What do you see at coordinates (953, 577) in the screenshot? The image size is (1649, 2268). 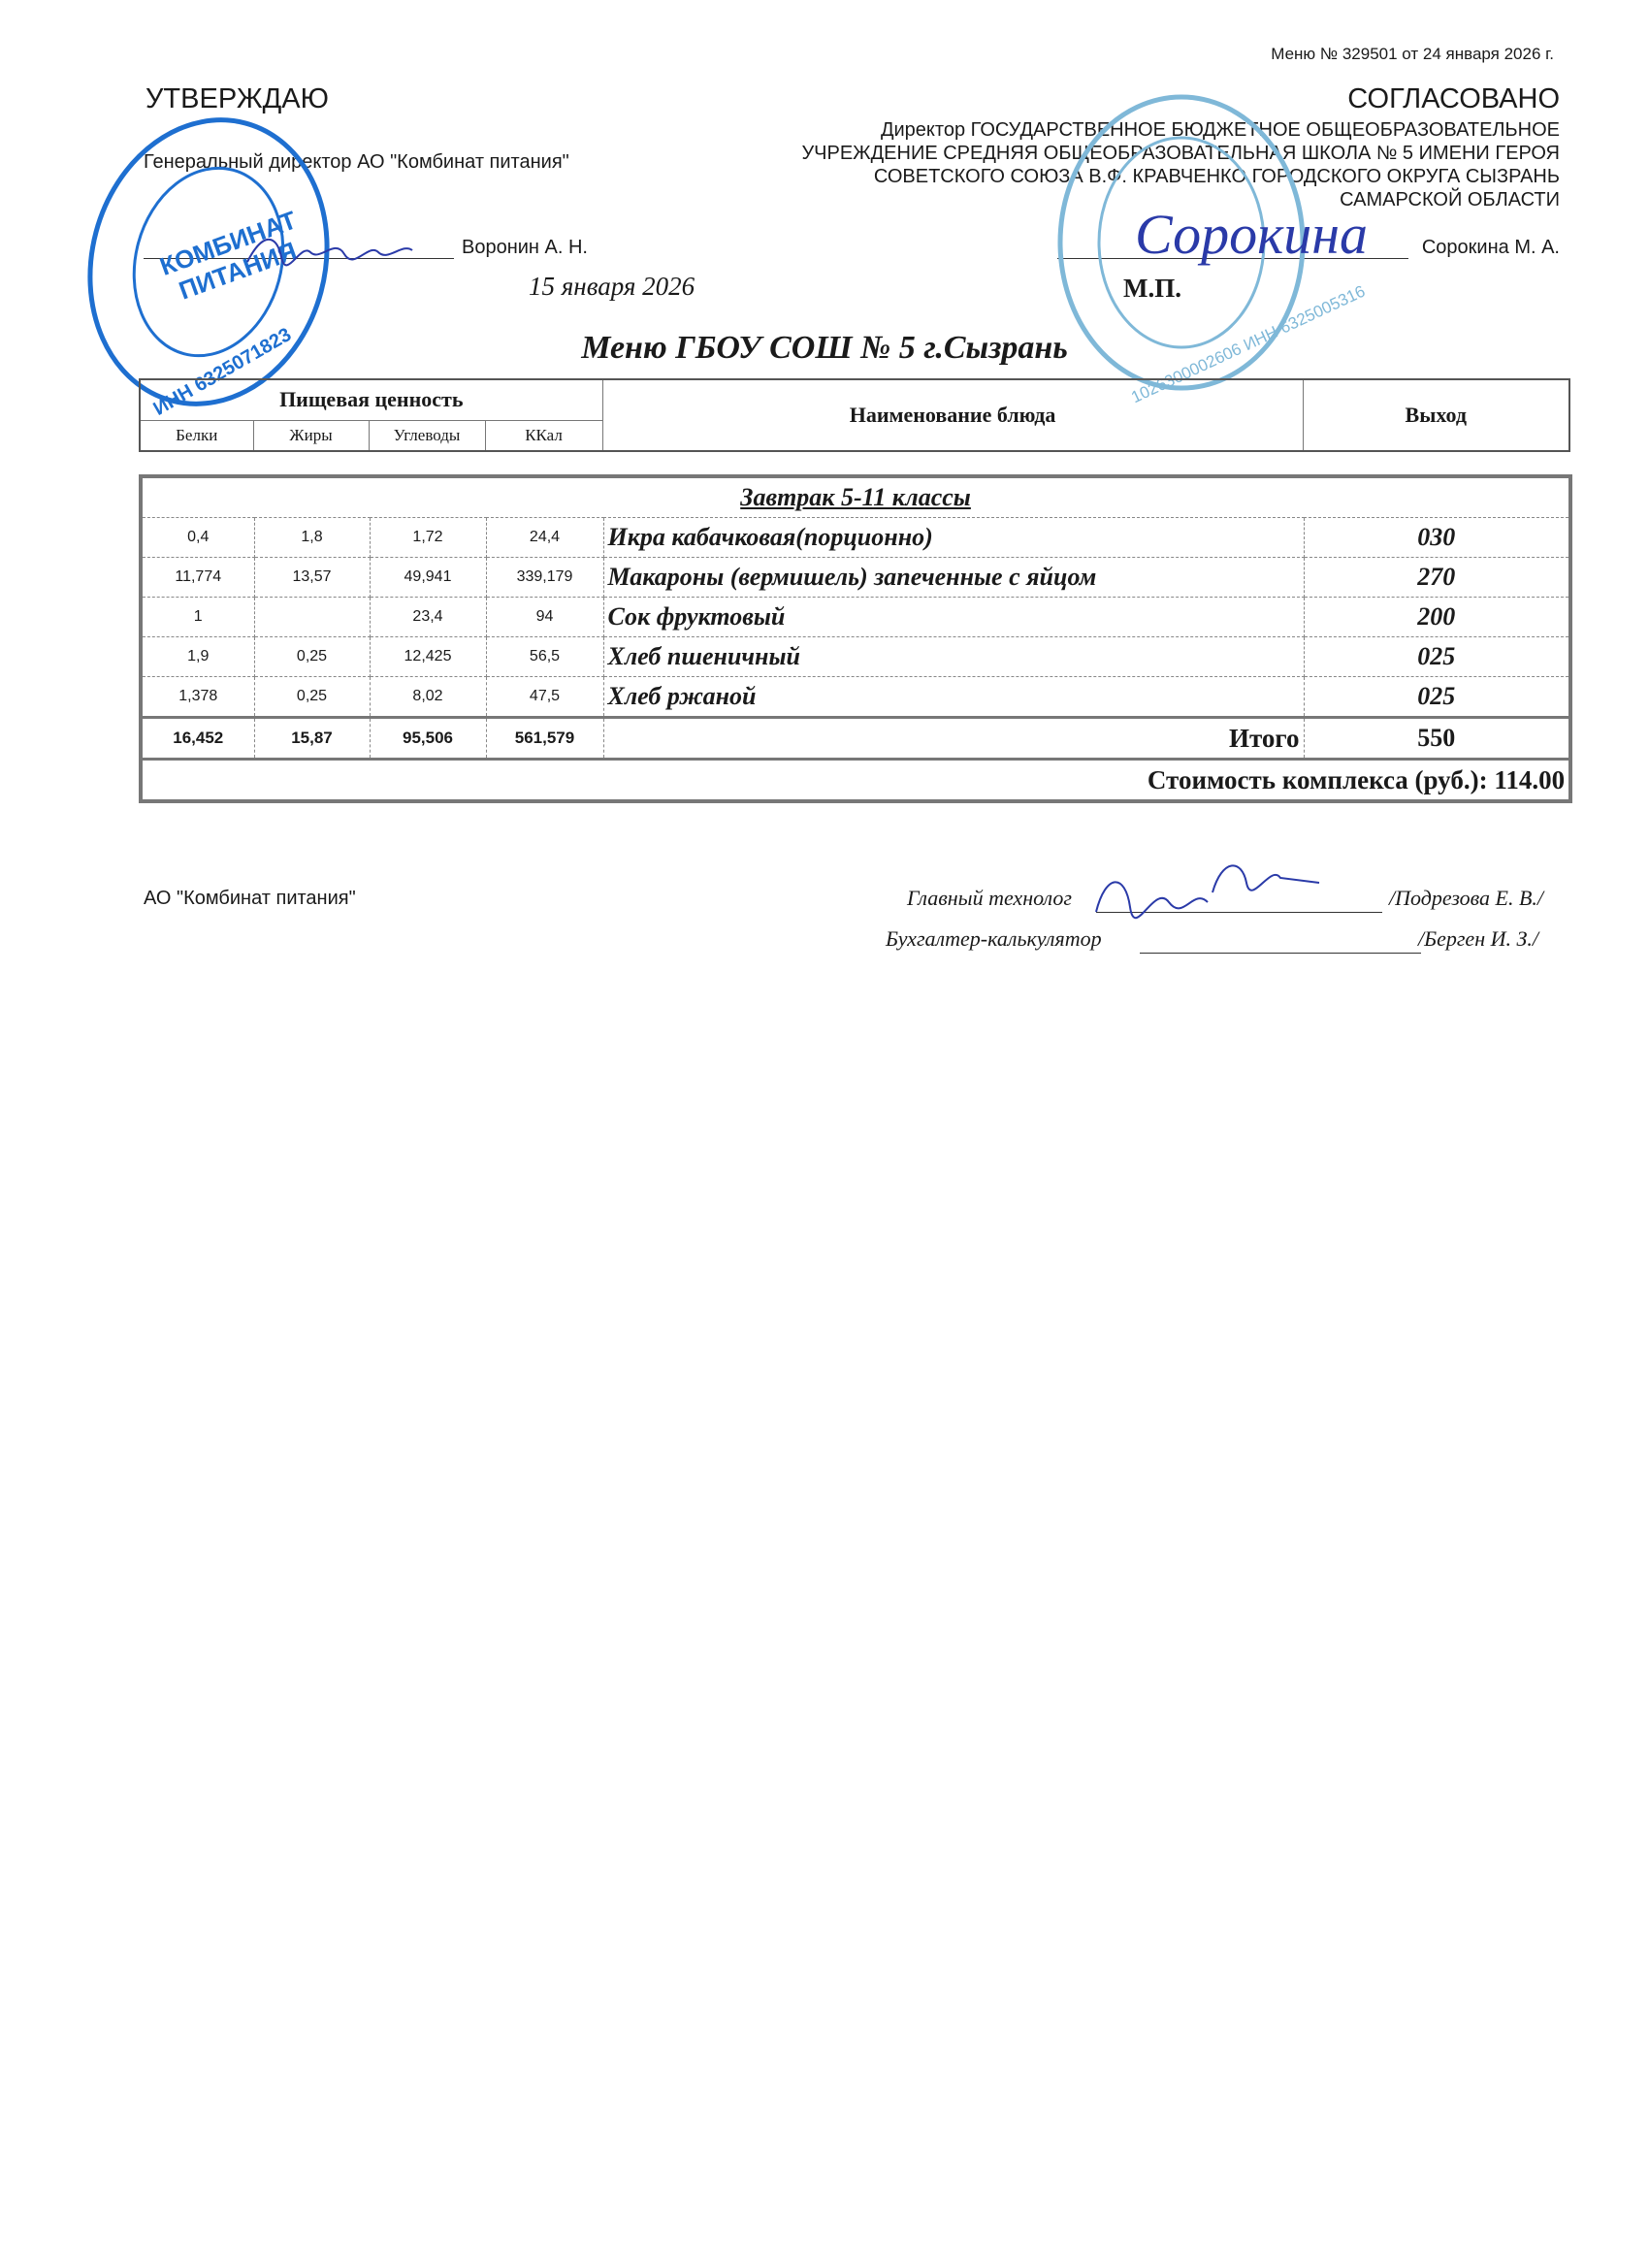 I see `cell-dish: Макароны (вермишель) запеченные с яйцом` at bounding box center [953, 577].